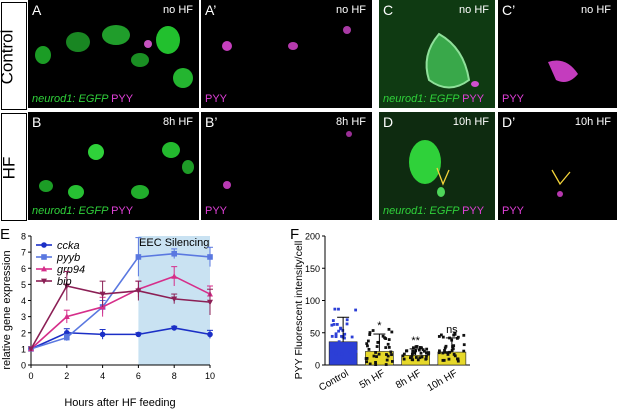  I want to click on e-point-grp94, so click(174, 276).